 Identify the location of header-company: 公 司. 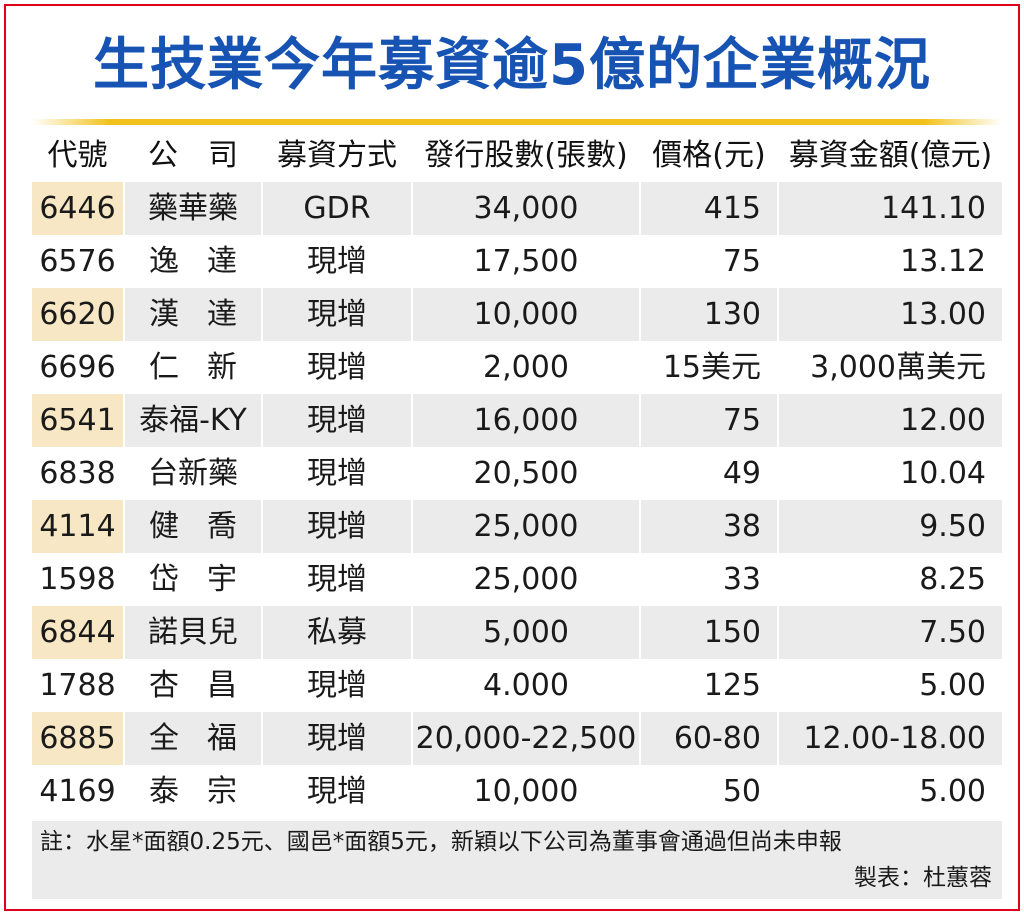
(192, 155).